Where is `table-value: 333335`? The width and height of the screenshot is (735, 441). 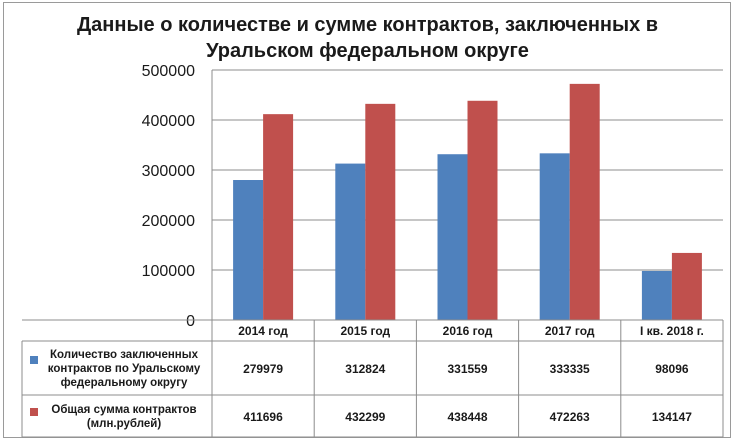
table-value: 333335 is located at coordinates (570, 369).